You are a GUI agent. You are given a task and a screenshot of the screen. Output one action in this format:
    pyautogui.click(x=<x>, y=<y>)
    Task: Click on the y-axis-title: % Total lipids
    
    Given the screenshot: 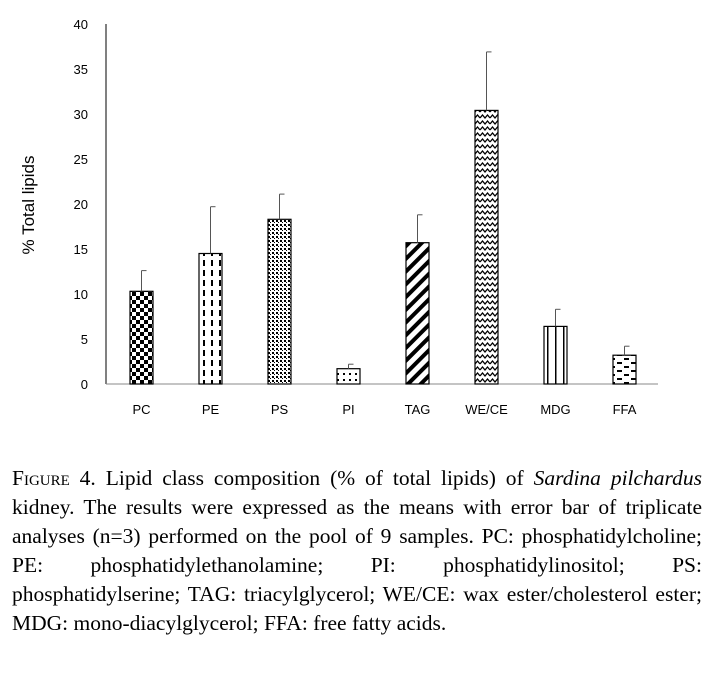 What is the action you would take?
    pyautogui.click(x=28, y=205)
    